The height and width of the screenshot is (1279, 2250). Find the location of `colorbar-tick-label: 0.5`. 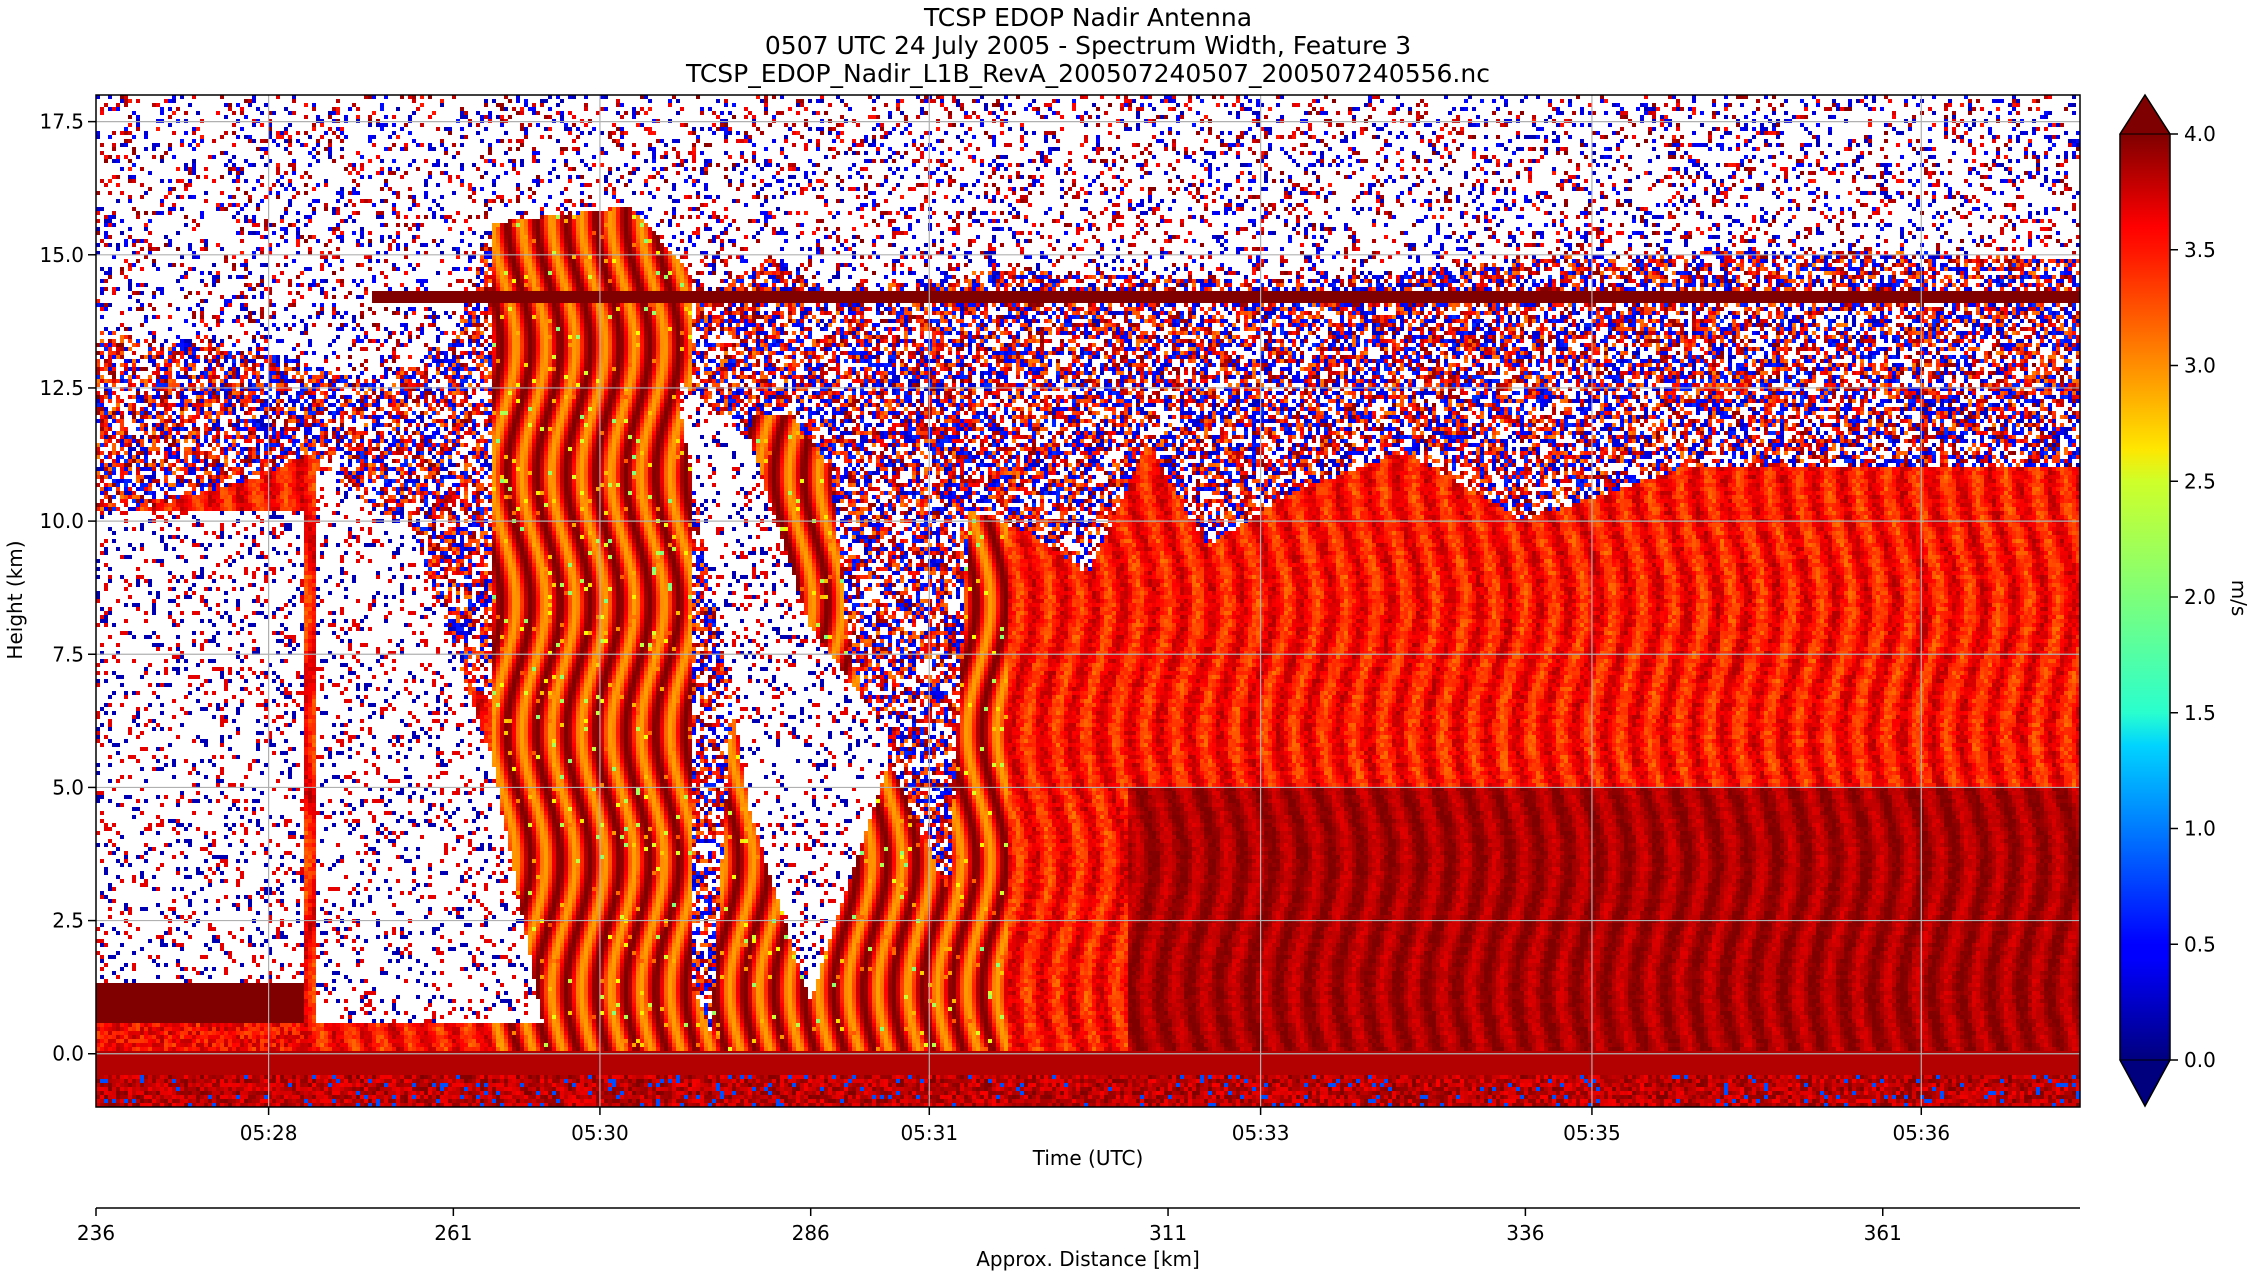

colorbar-tick-label: 0.5 is located at coordinates (2200, 944).